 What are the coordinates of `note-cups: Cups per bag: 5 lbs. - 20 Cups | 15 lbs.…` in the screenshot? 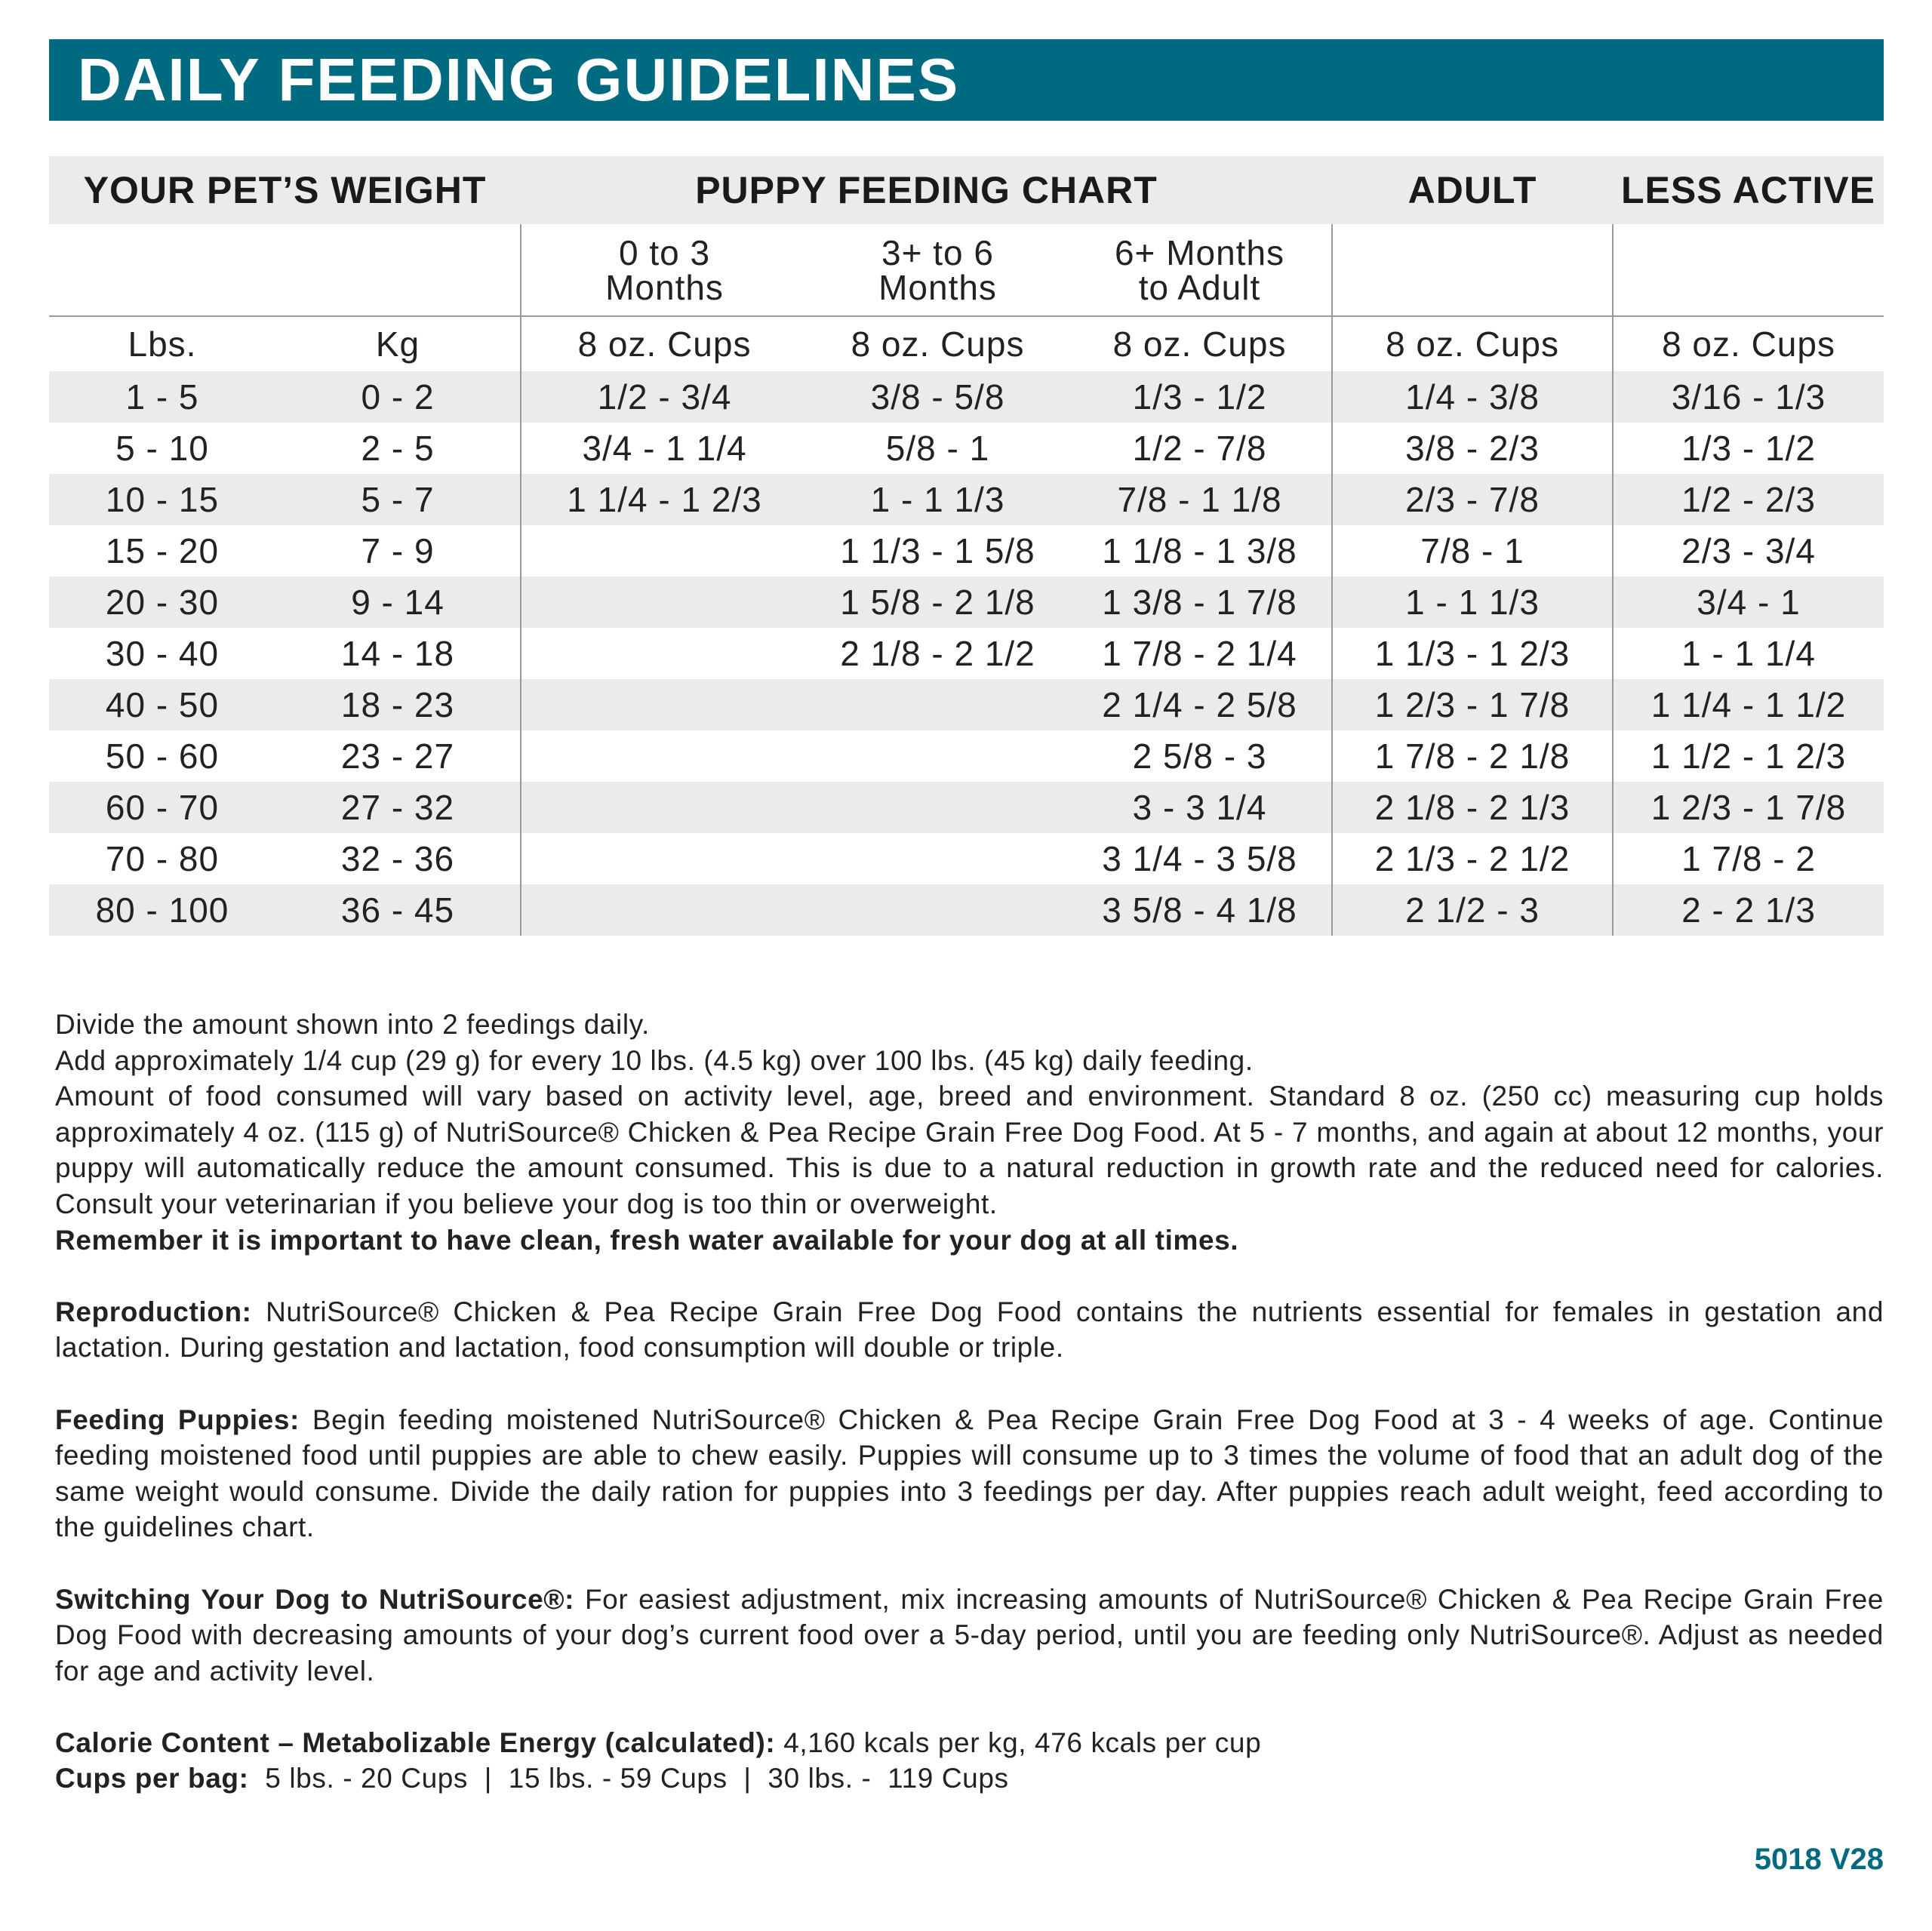 It's located at (969, 1778).